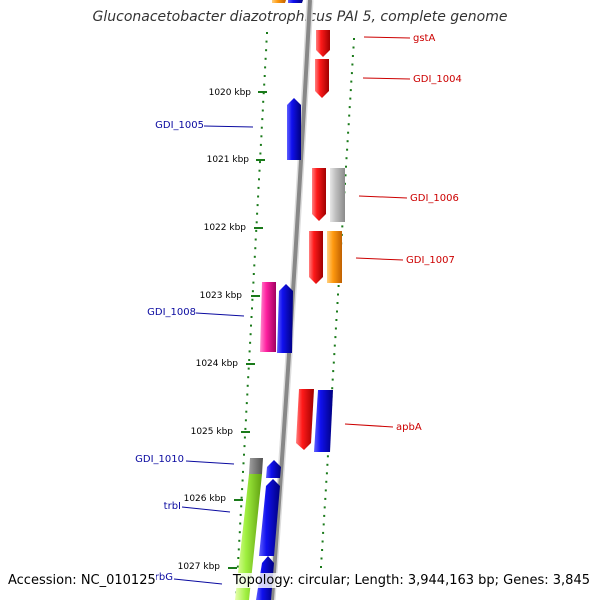 Image resolution: width=600 pixels, height=600 pixels. Describe the element at coordinates (205, 499) in the screenshot. I see `scale-label: 1026 kbp` at that location.